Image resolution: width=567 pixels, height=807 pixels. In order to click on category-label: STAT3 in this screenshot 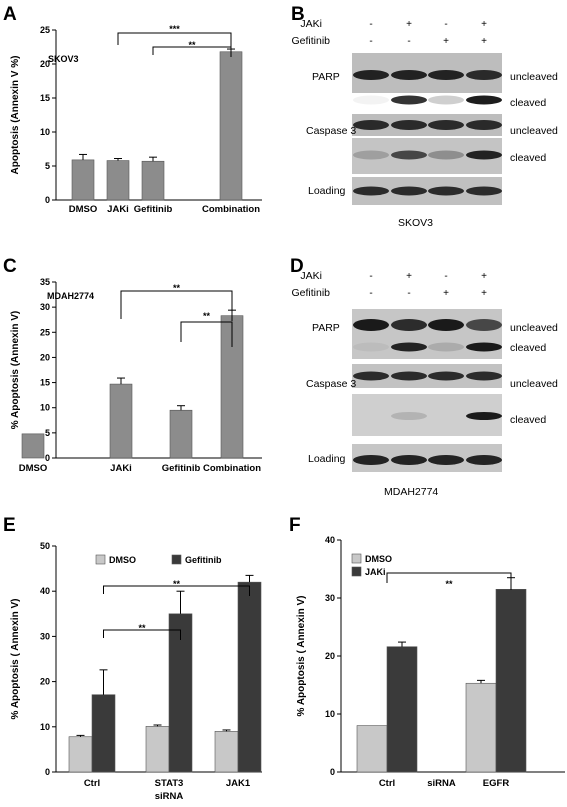, I will do `click(169, 783)`.